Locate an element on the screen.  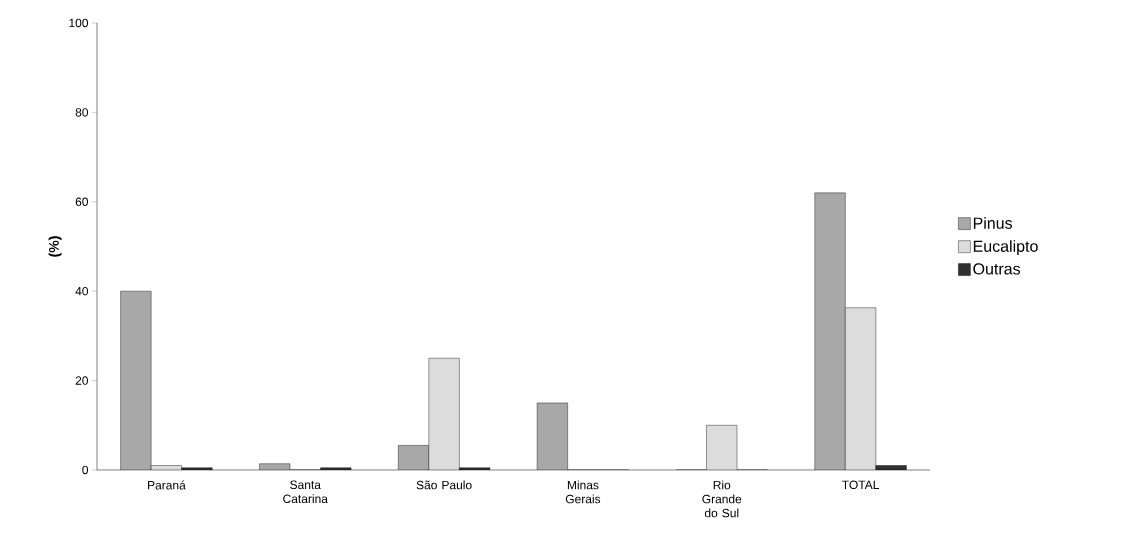
x-tick-label: TOTAL is located at coordinates (860, 485).